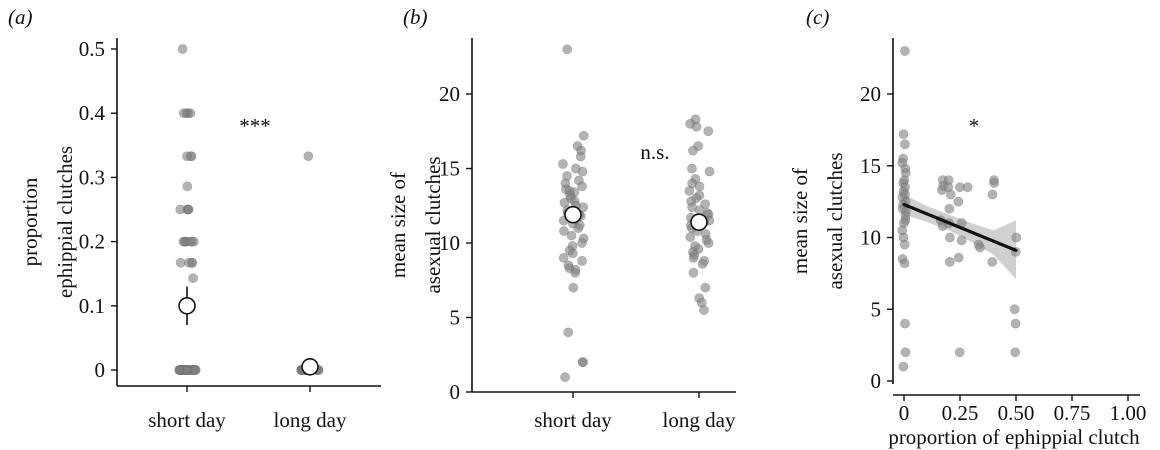 The image size is (1160, 450). Describe the element at coordinates (870, 238) in the screenshot. I see `y-tick-label-c: 10` at that location.